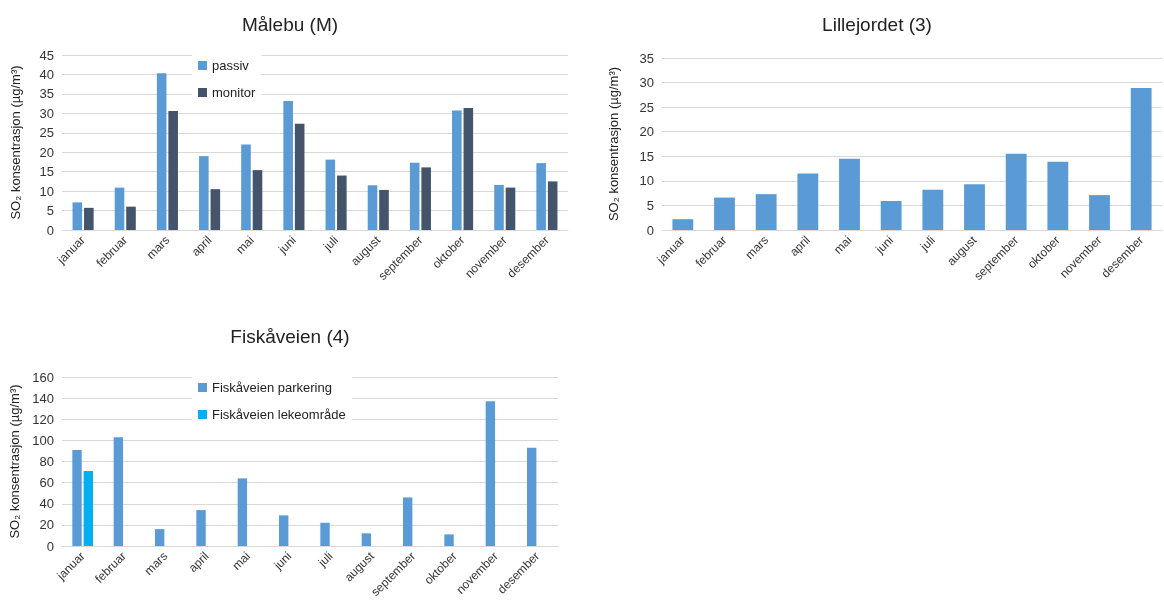 The width and height of the screenshot is (1164, 608). I want to click on legend-label: Fiskåveien parkering, so click(272, 387).